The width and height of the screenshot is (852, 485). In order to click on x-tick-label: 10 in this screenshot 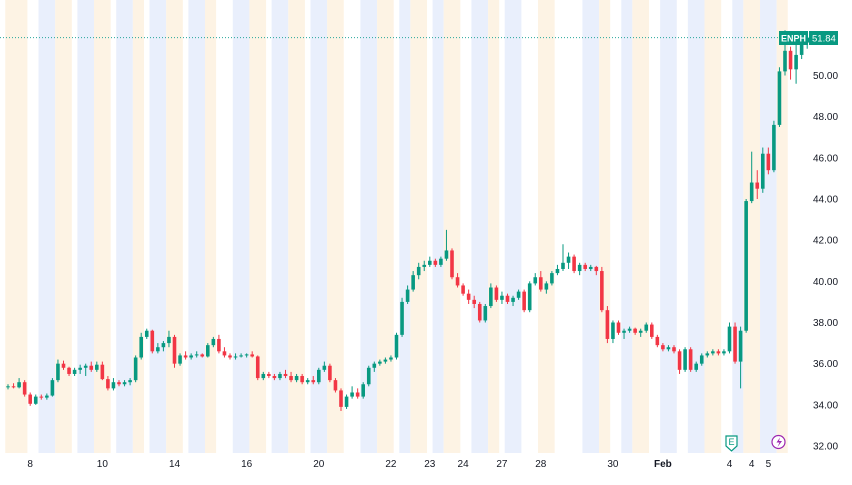, I will do `click(103, 464)`.